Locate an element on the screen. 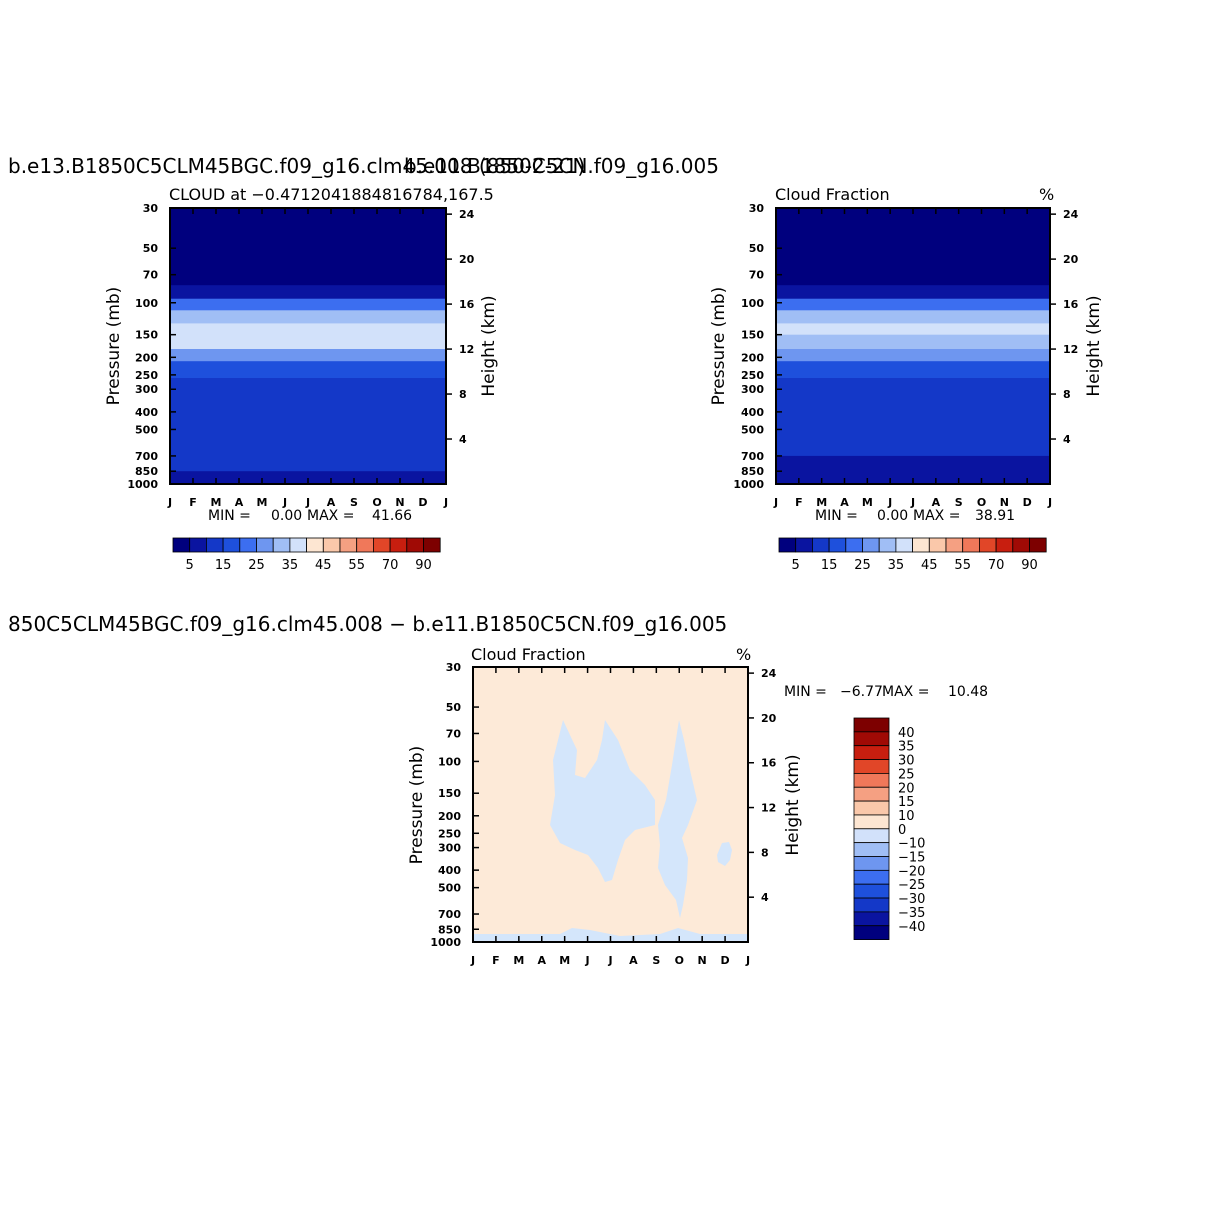 This screenshot has width=1222, height=1219. panel-1-ylabel: Pressure (mb) is located at coordinates (114, 346).